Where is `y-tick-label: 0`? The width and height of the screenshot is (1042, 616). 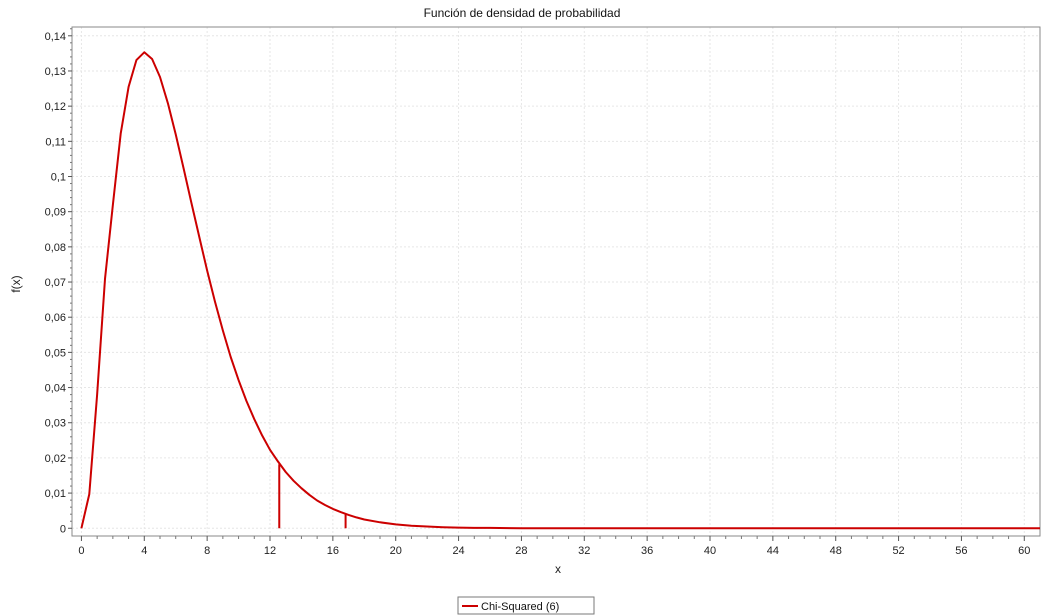
y-tick-label: 0 is located at coordinates (63, 529).